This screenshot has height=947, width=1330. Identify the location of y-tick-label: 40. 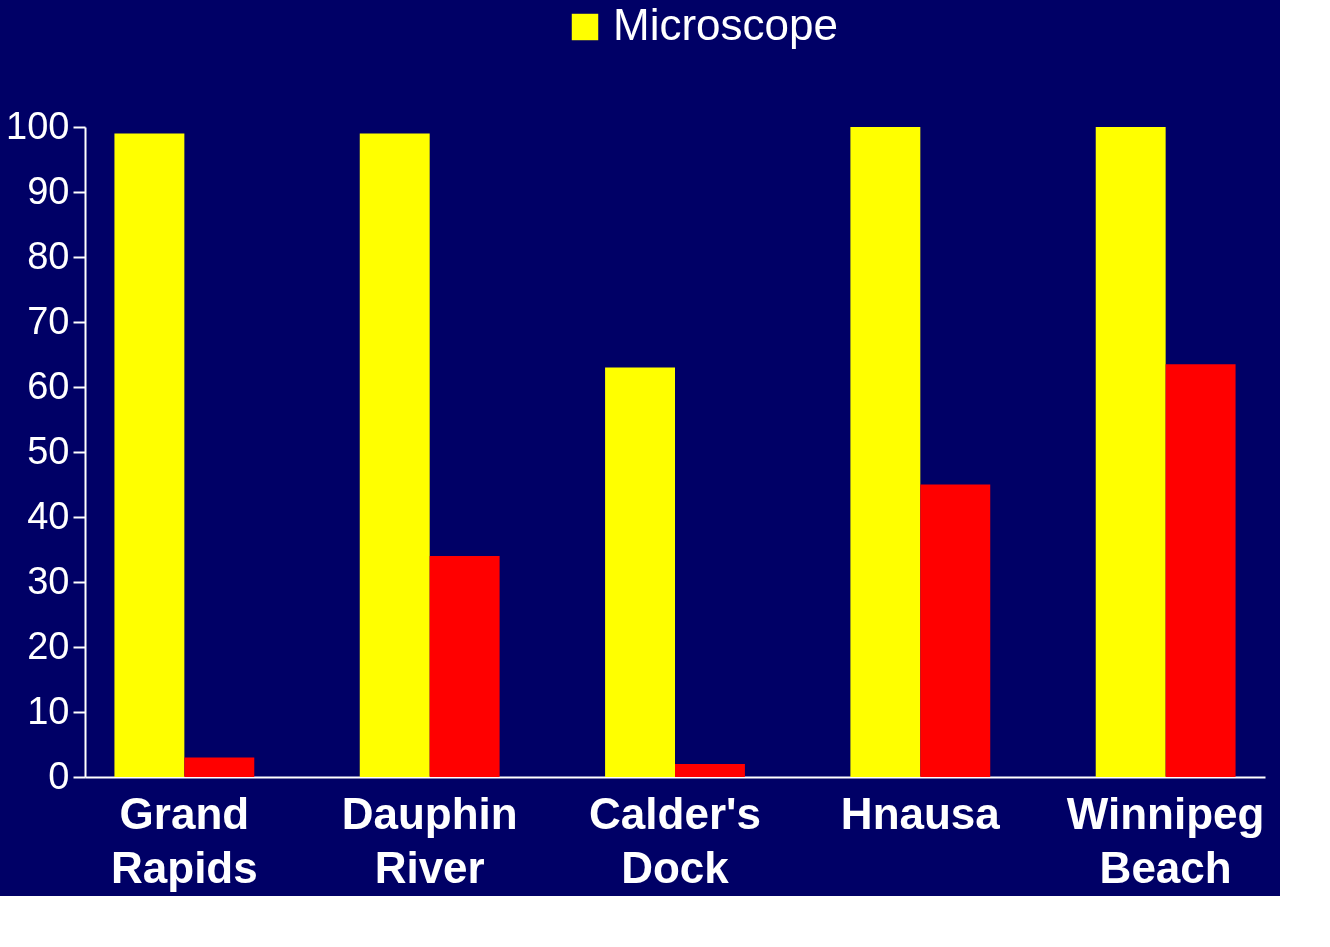
(48, 515).